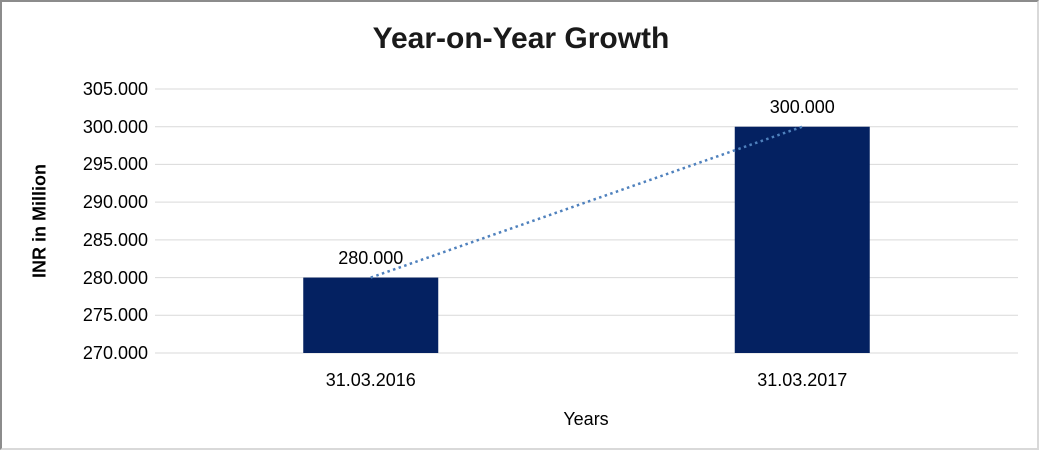 The width and height of the screenshot is (1042, 456). I want to click on y-tick-label: 270.000, so click(115, 353).